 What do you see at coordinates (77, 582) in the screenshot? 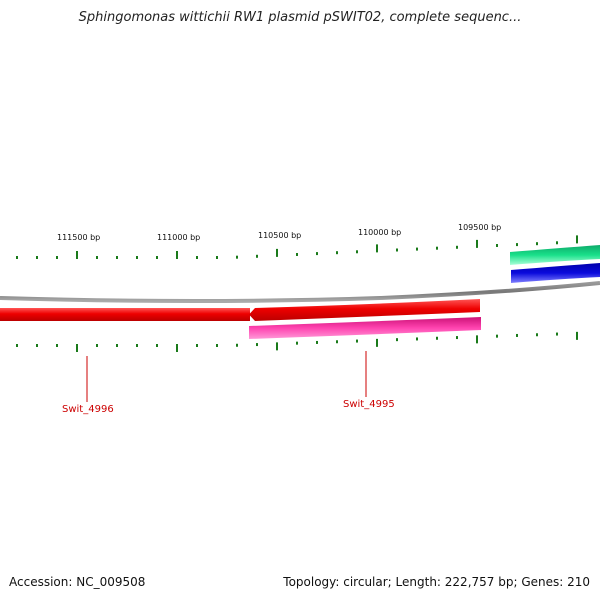
I see `accession-text: Accession: NC_009508` at bounding box center [77, 582].